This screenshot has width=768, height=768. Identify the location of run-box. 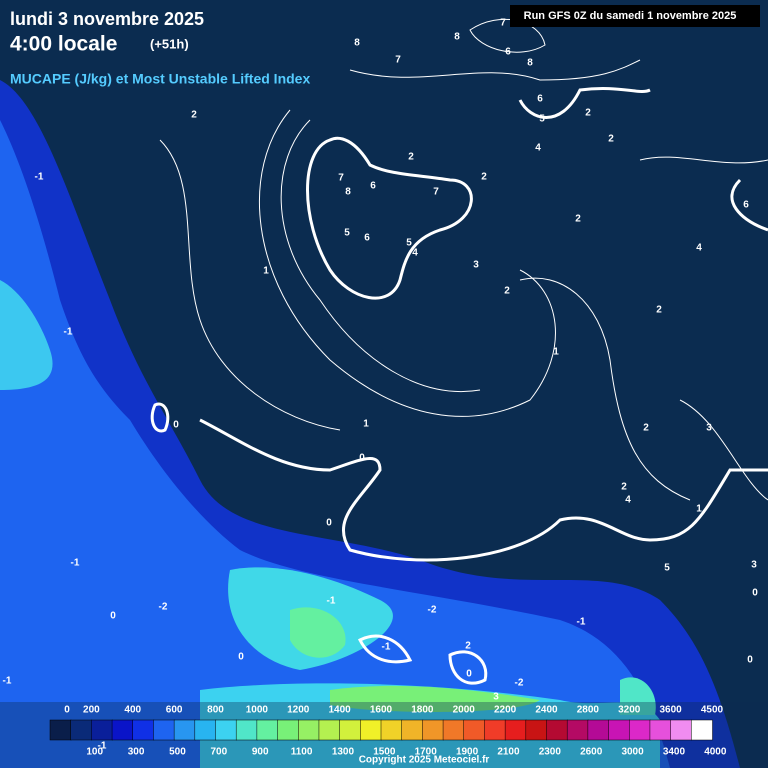
(635, 16).